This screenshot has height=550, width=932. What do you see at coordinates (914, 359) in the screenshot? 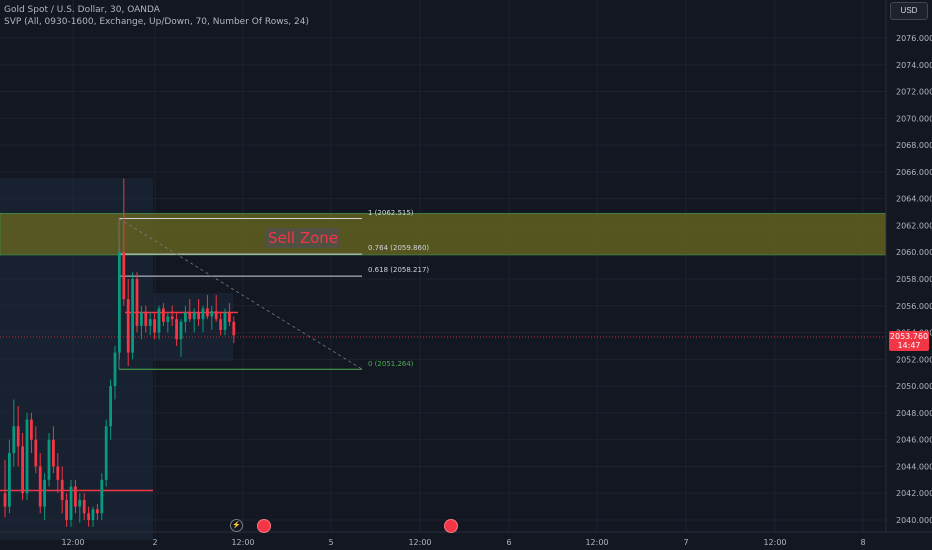
I see `y-tick-label: 2052.000` at bounding box center [914, 359].